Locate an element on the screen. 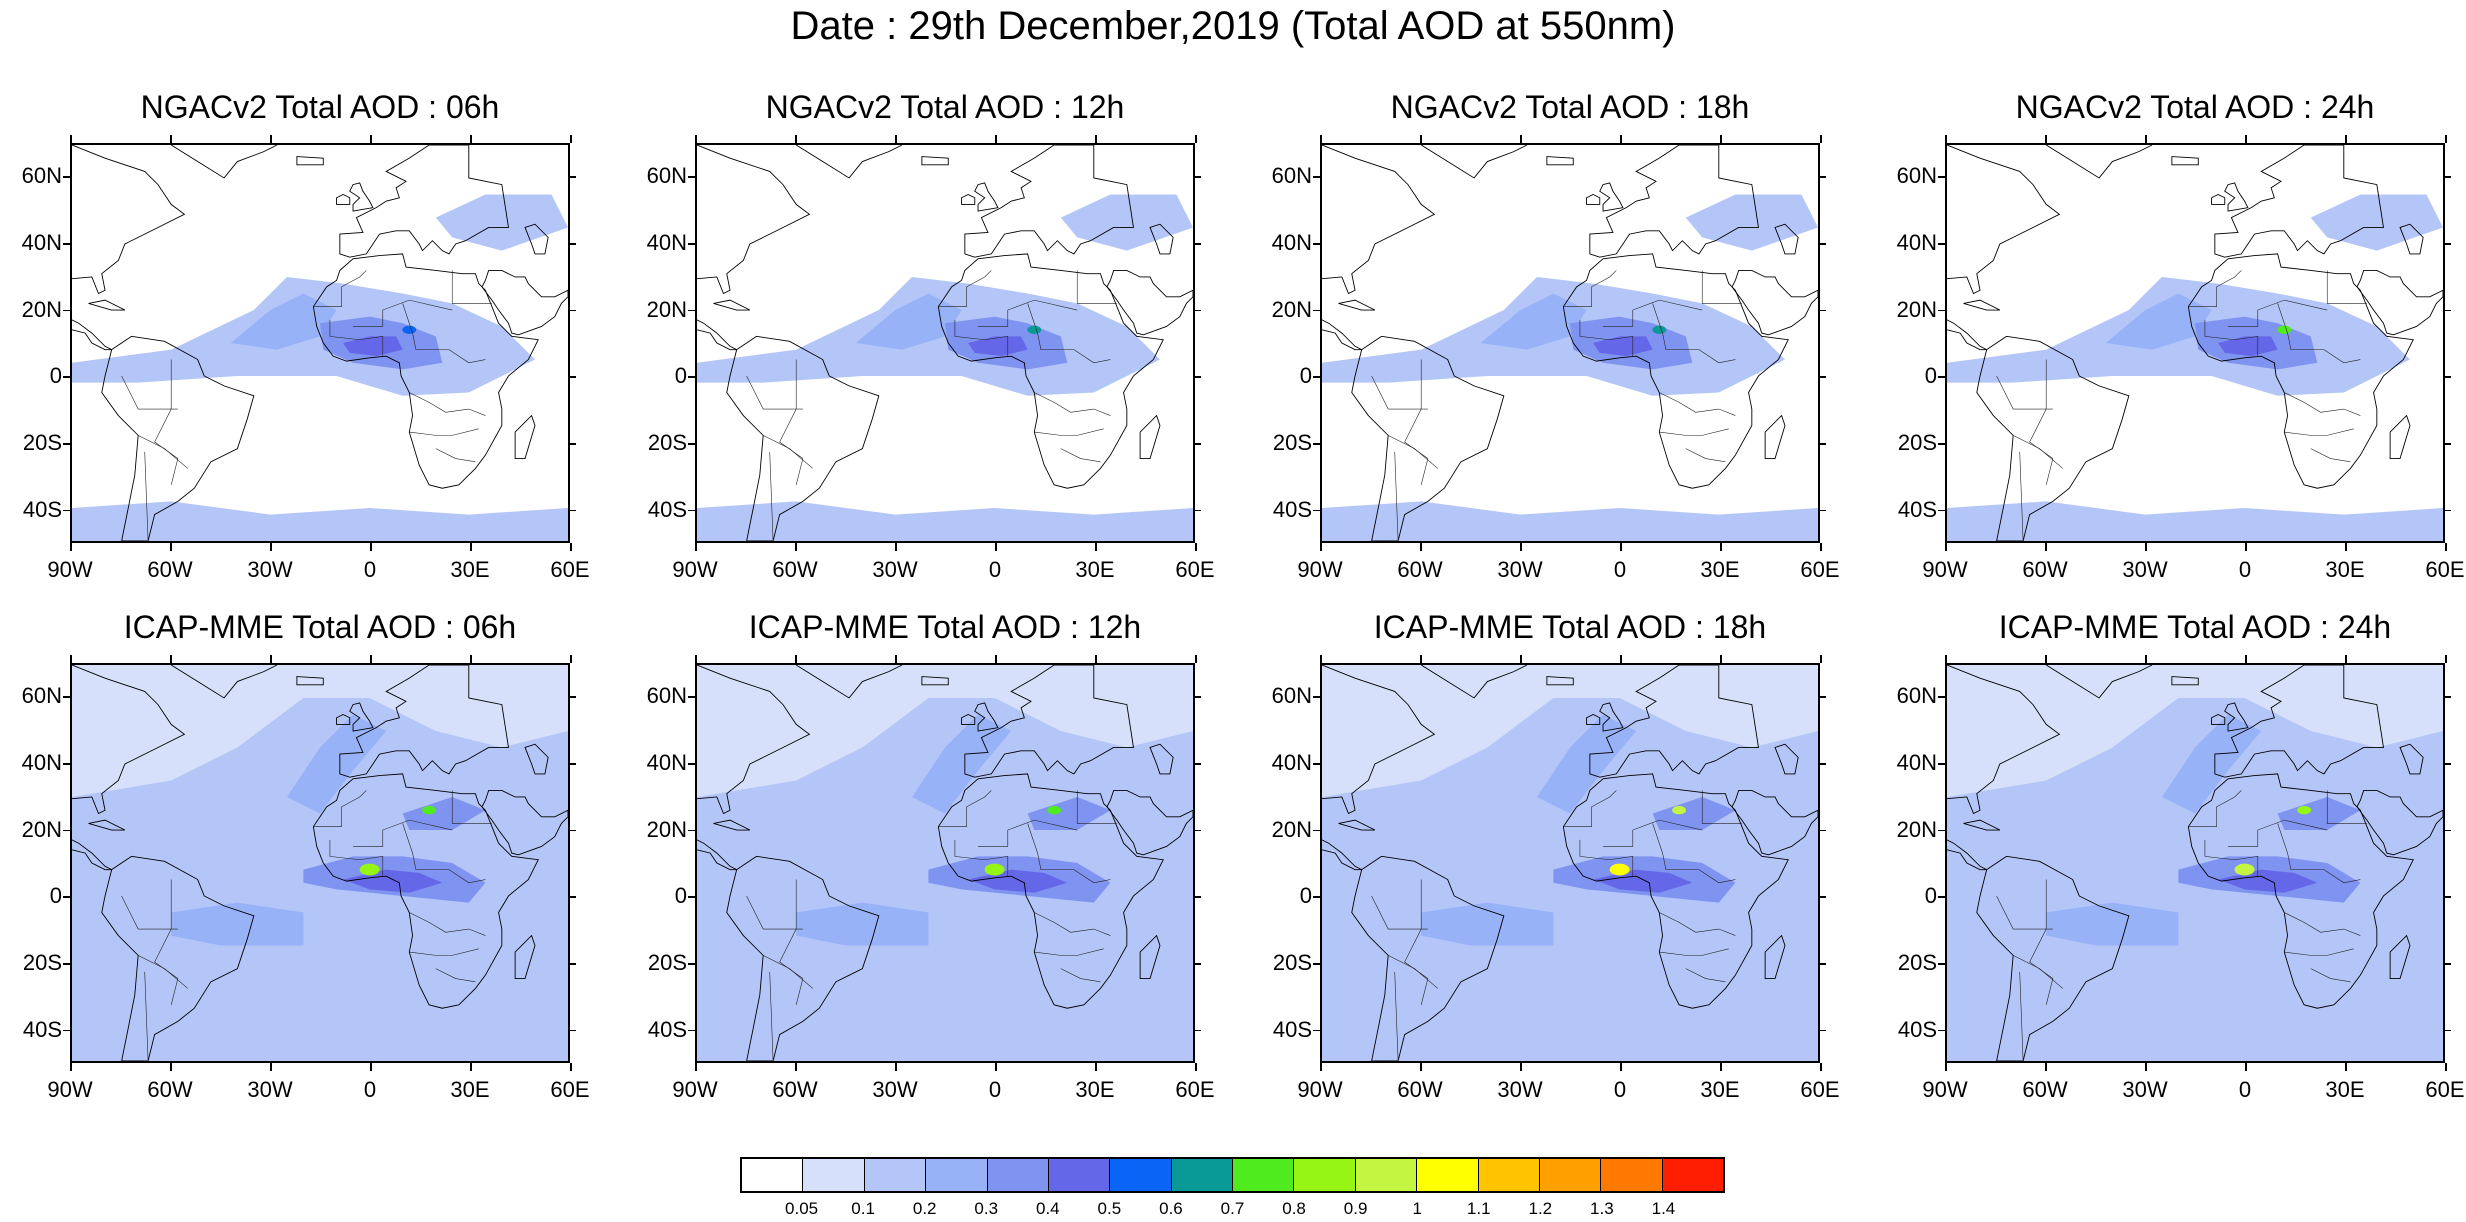  lat-tick-label: 20S is located at coordinates (1292, 442).